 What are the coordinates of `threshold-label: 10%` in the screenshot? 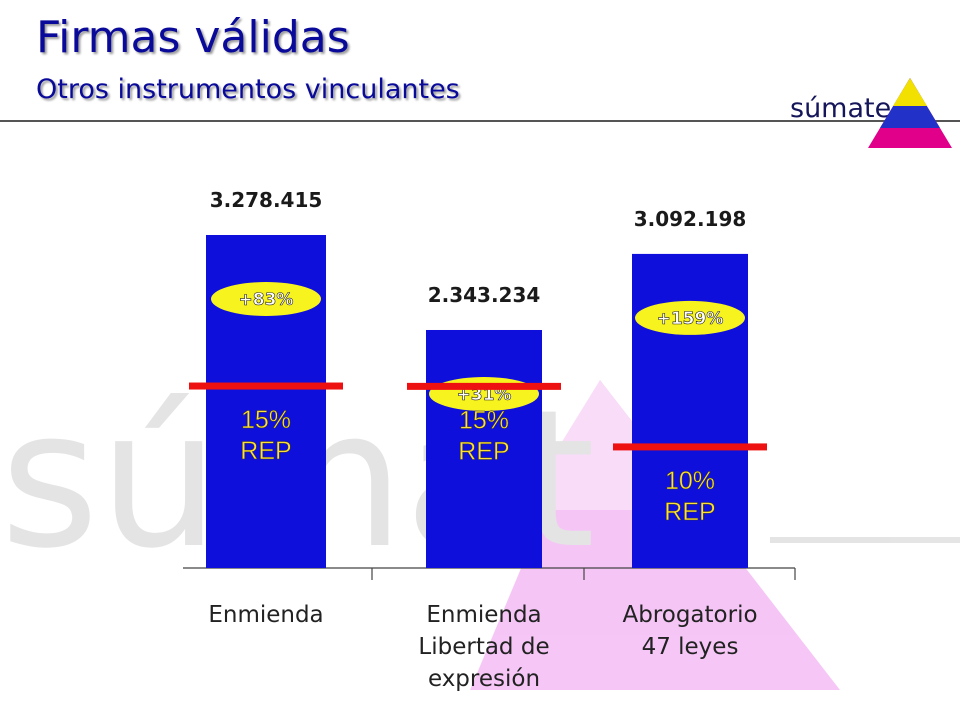 It's located at (690, 481).